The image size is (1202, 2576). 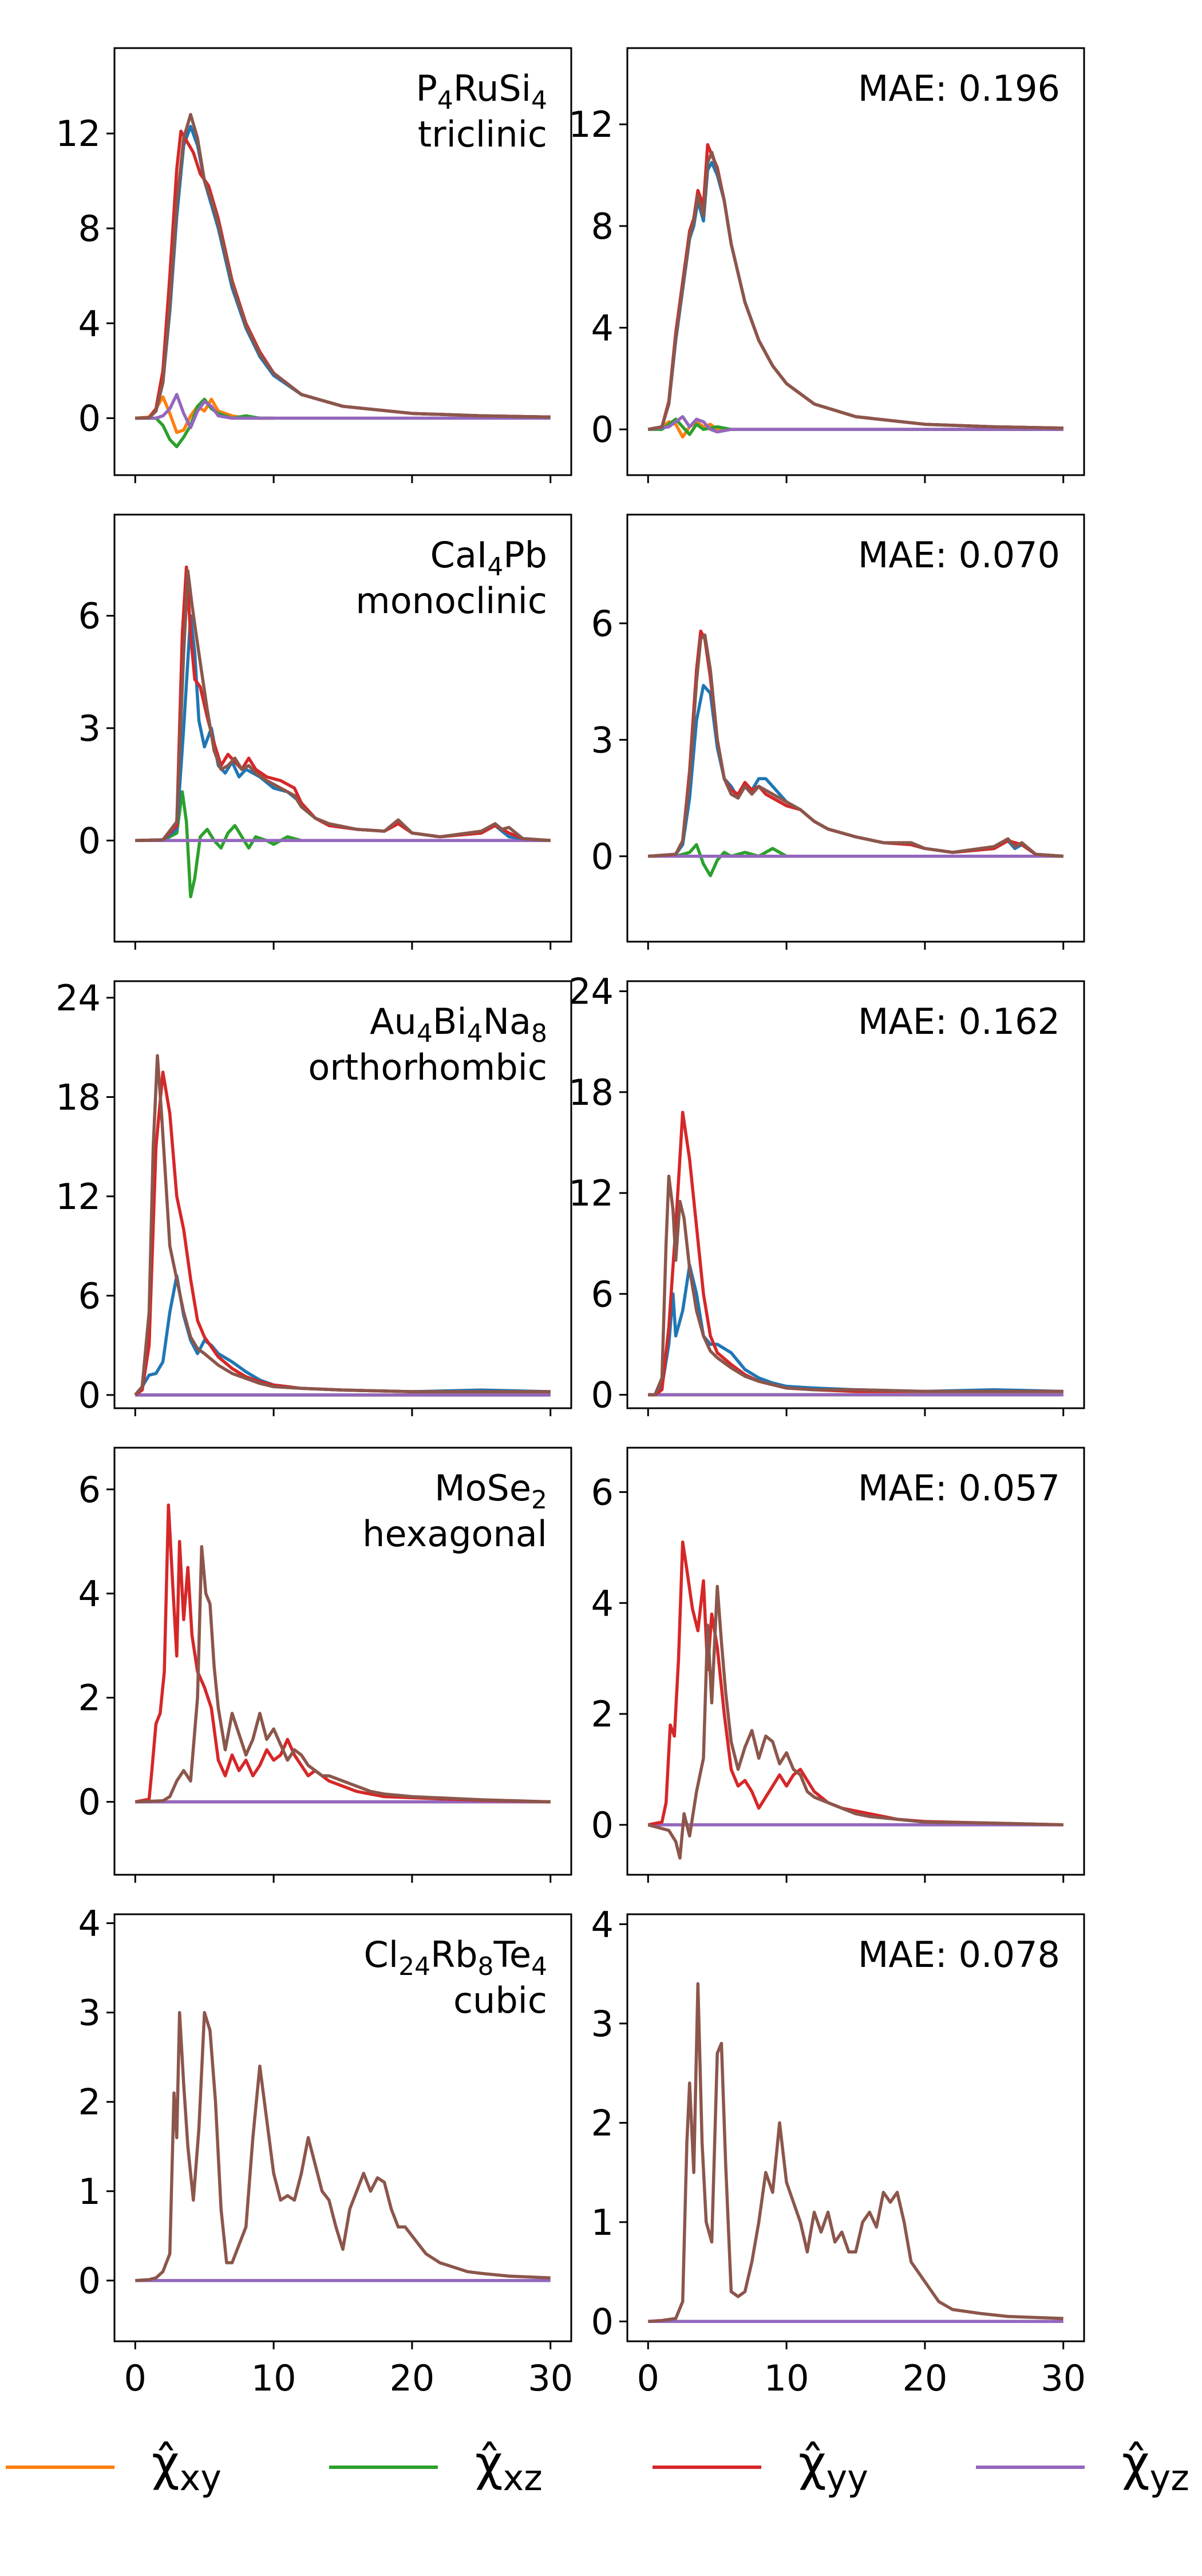 What do you see at coordinates (455, 1534) in the screenshot?
I see `crystal-system-label: hexagonal` at bounding box center [455, 1534].